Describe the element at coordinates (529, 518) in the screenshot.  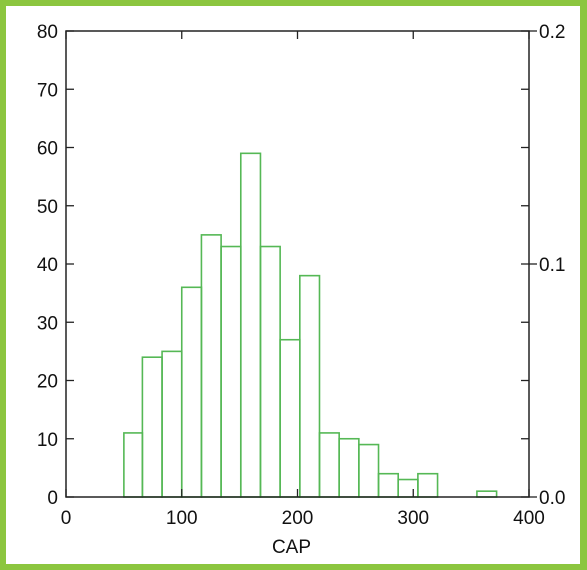
I see `x-axis-tick-label: 400` at that location.